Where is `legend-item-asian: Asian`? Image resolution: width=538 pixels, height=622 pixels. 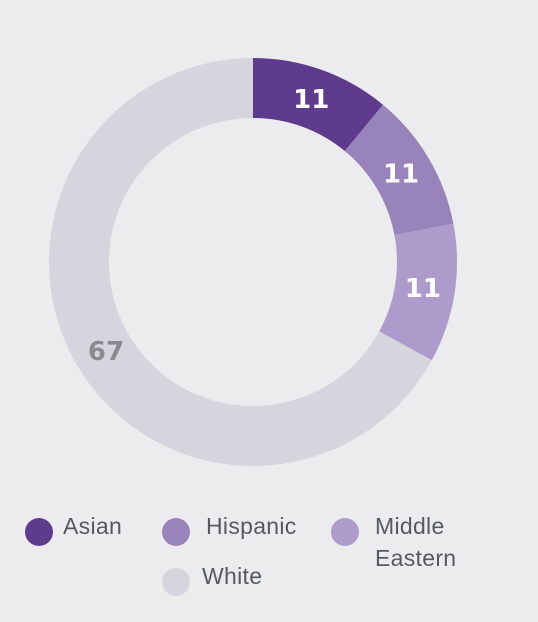 legend-item-asian: Asian is located at coordinates (73, 528).